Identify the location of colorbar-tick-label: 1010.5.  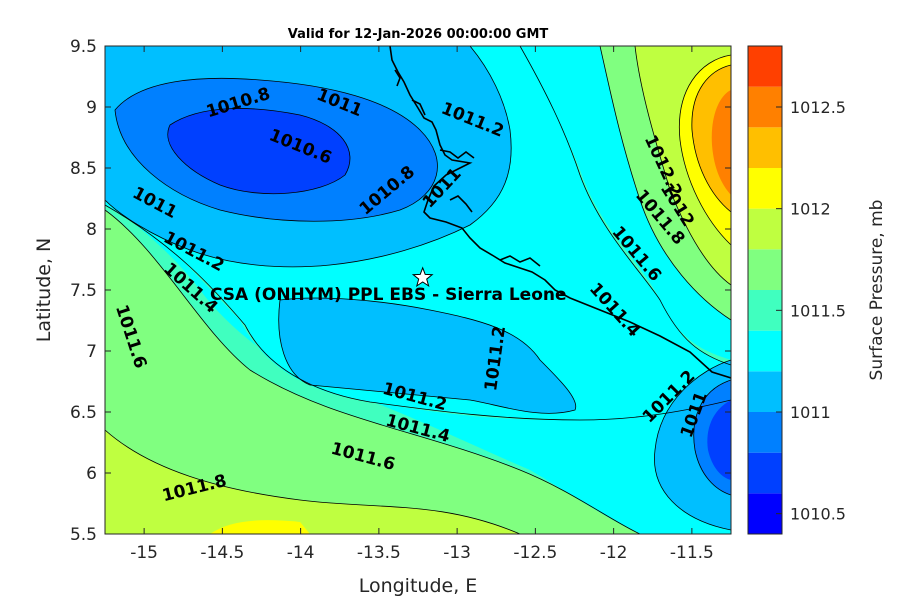
(818, 514).